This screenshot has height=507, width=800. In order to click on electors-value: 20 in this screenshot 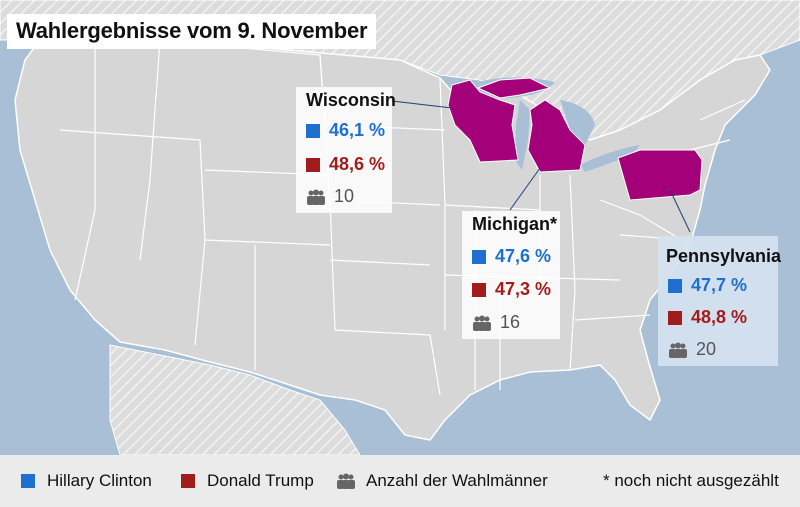, I will do `click(706, 349)`.